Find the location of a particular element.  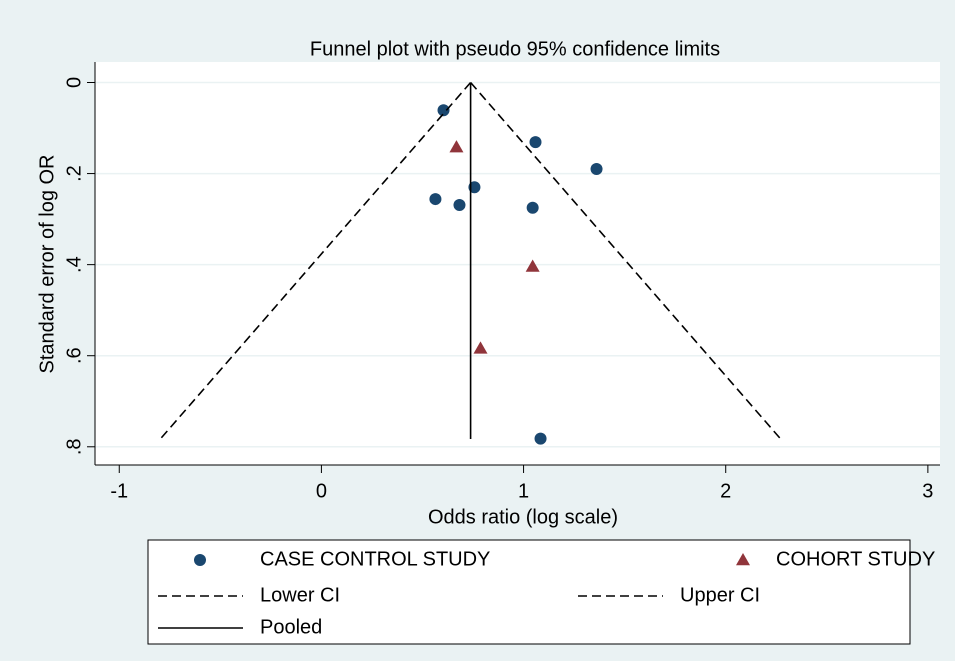

x-tick-label: 3 is located at coordinates (927, 491).